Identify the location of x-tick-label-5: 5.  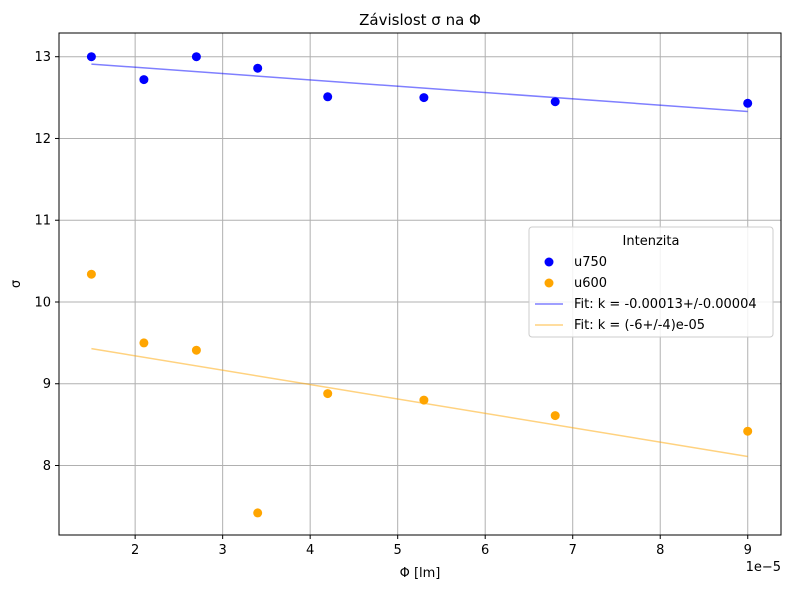
(398, 550).